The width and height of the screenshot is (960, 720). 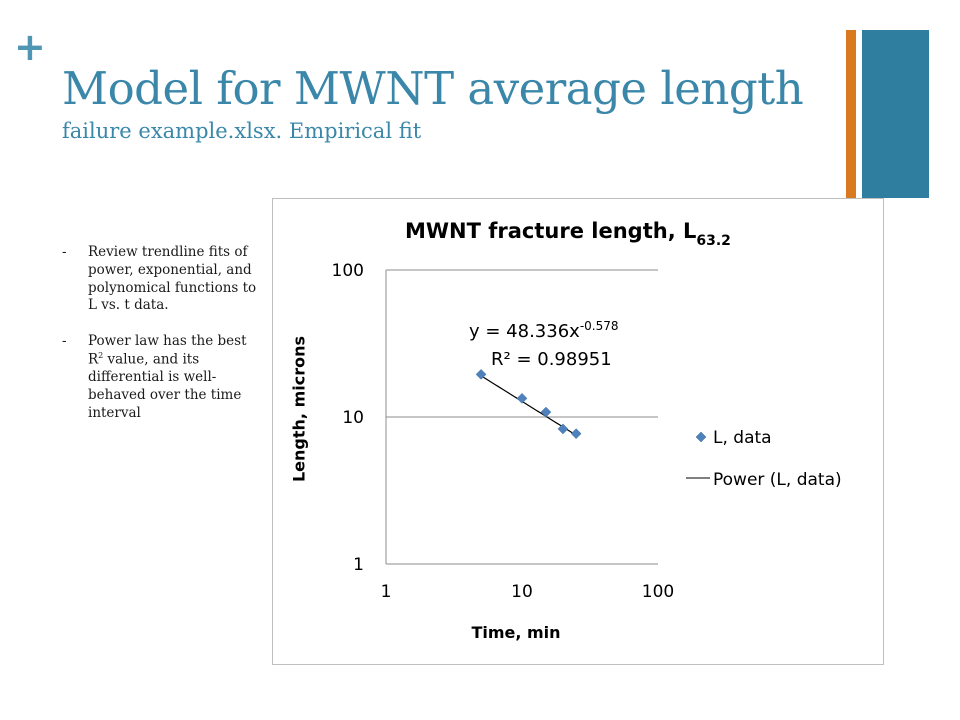 I want to click on accent-bar-blue, so click(x=895, y=114).